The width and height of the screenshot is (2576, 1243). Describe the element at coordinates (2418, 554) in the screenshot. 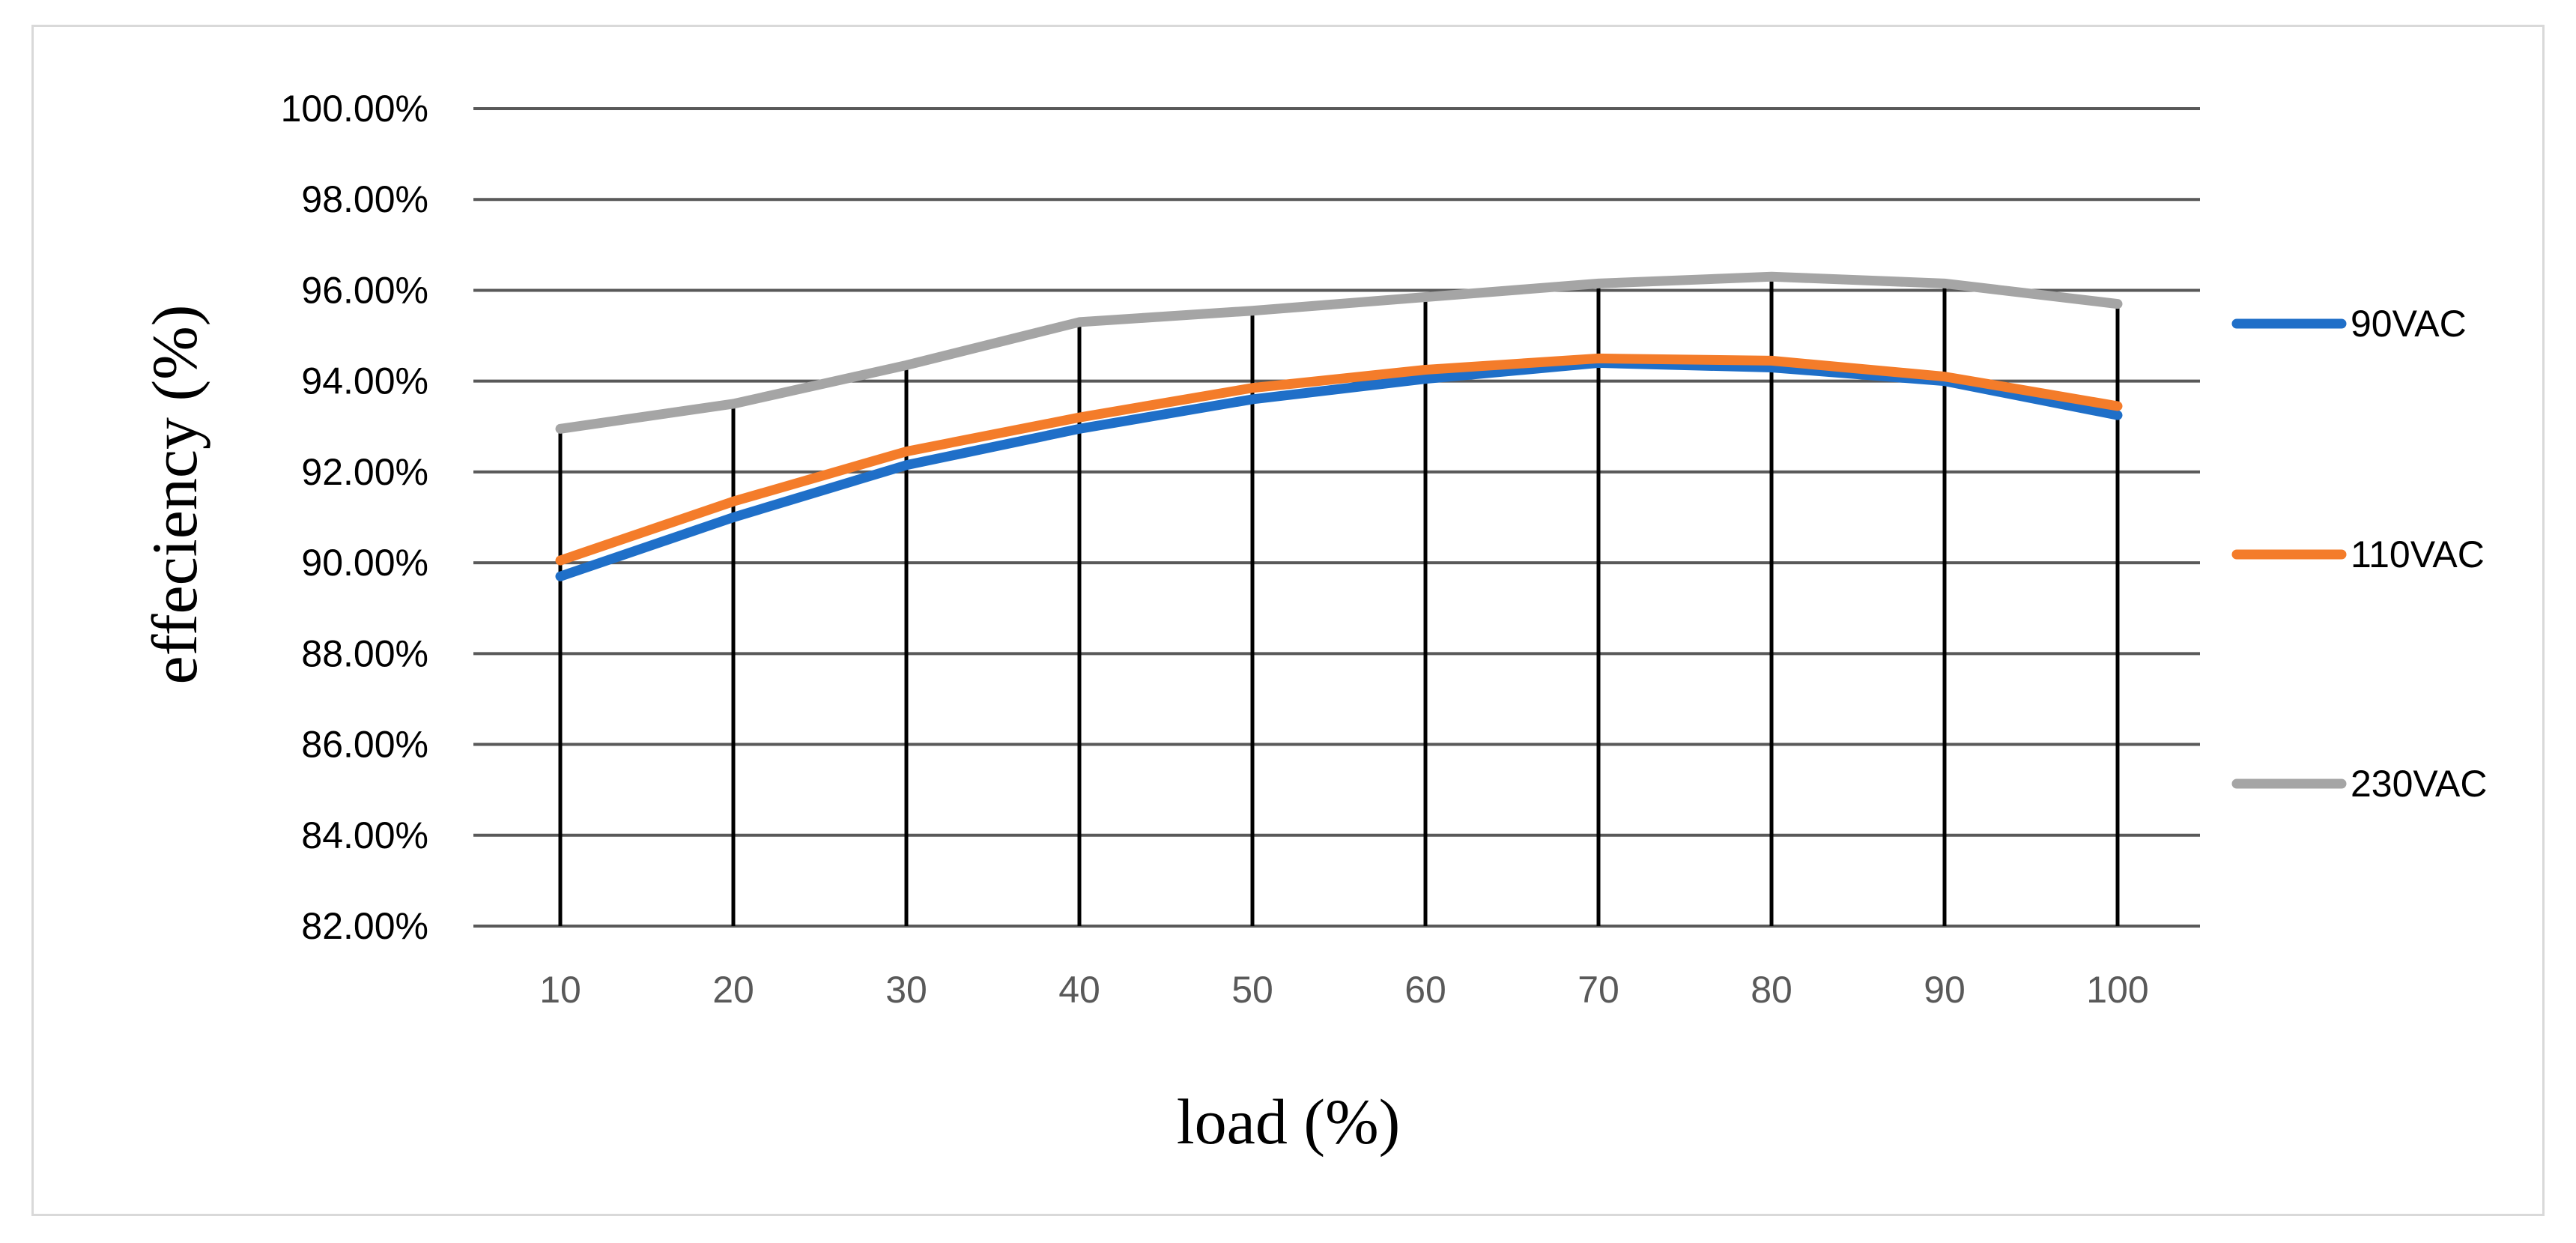

I see `legend-label-110vac: 110VAC` at that location.